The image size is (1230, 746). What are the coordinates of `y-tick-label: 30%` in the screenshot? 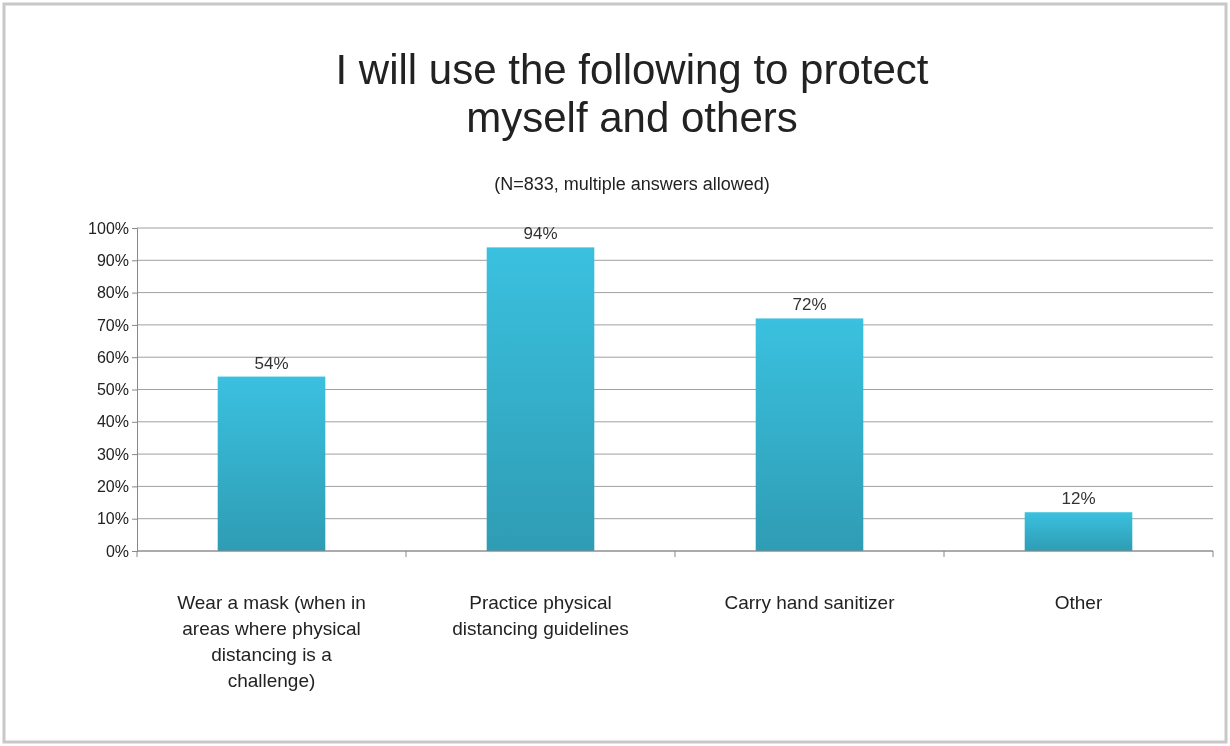 It's located at (112, 454).